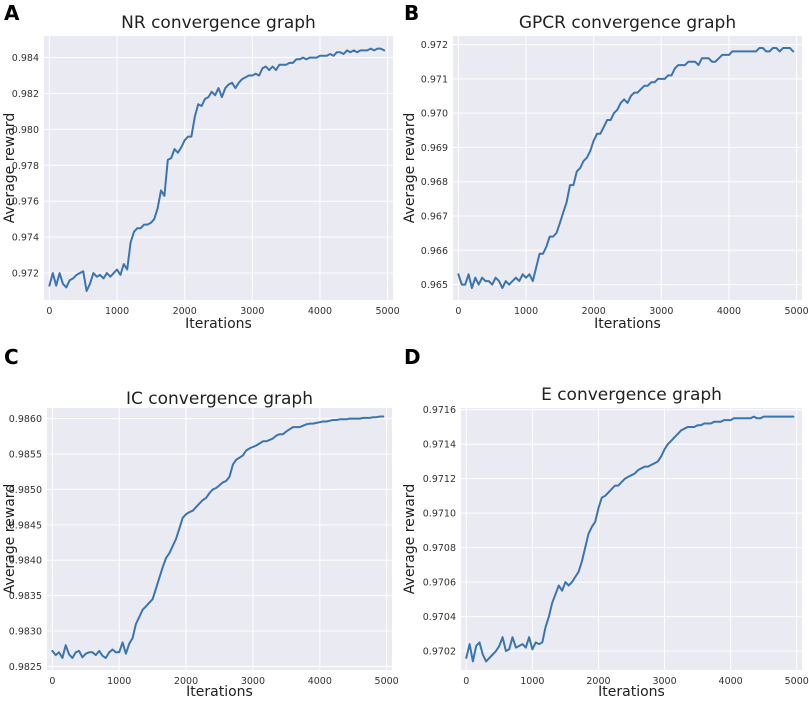 This screenshot has height=702, width=809. I want to click on series-line-gpcr, so click(626, 168).